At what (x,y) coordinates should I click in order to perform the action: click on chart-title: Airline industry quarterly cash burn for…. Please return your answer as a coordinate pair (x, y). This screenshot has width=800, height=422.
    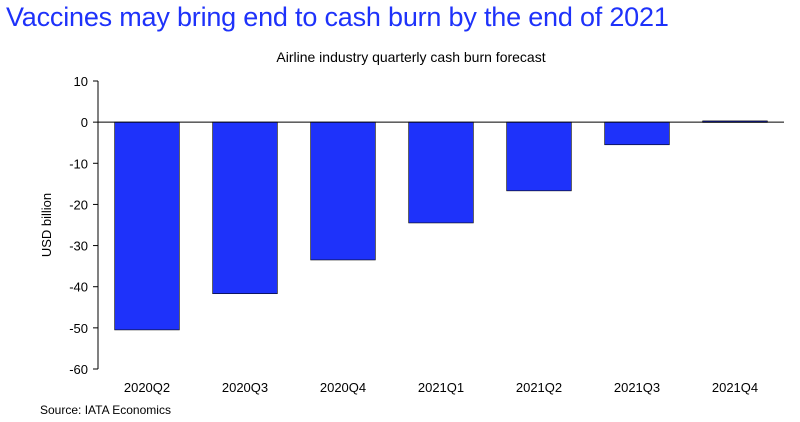
    Looking at the image, I should click on (410, 57).